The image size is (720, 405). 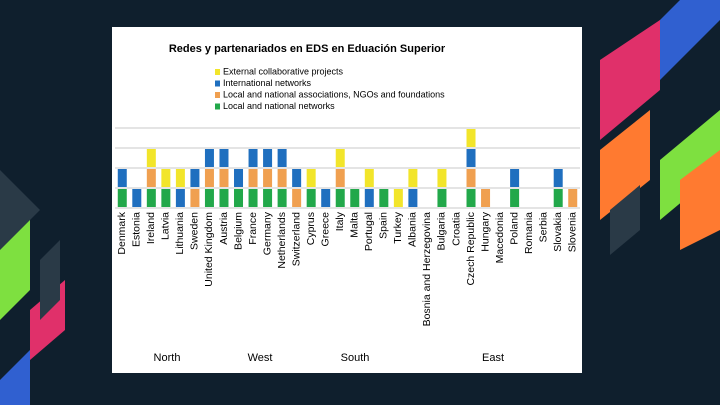 I want to click on x-tick-label: Poland, so click(x=514, y=228).